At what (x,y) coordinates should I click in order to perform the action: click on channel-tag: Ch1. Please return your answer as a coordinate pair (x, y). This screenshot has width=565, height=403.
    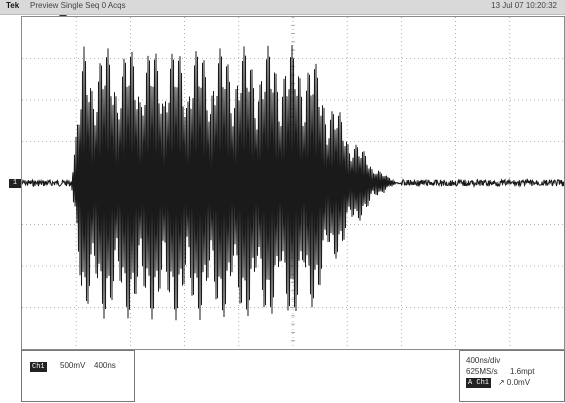
    Looking at the image, I should click on (38, 367).